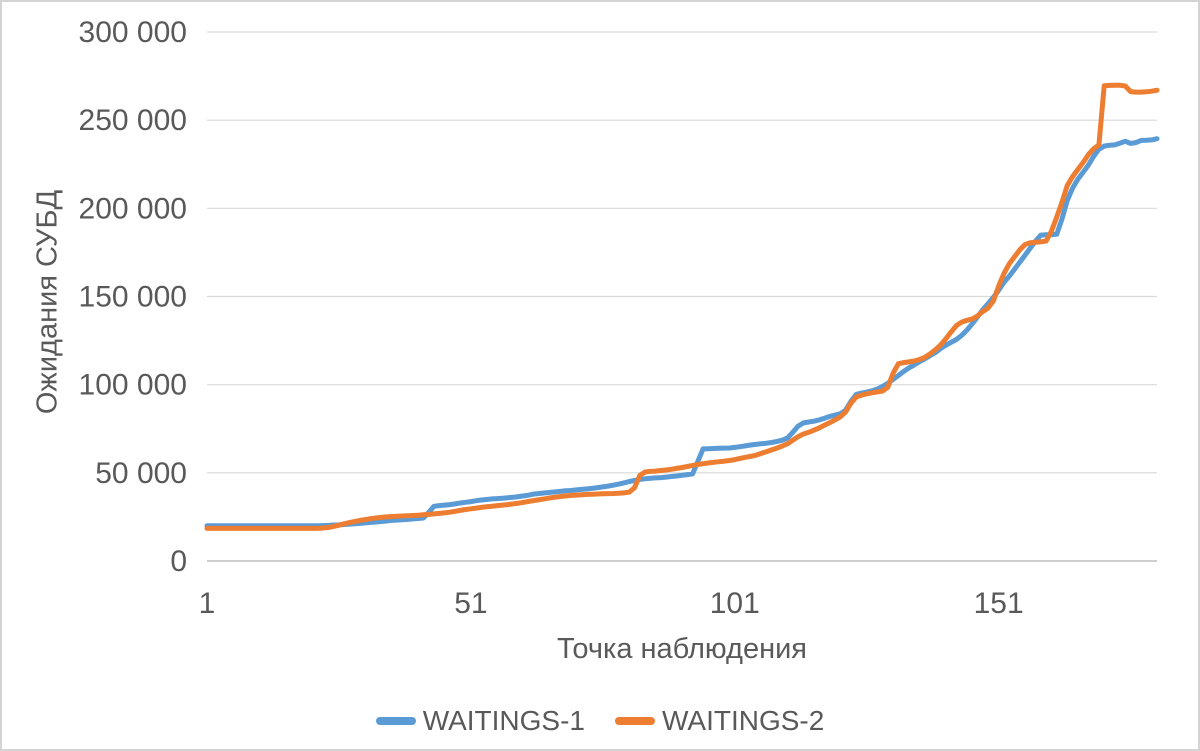 Image resolution: width=1200 pixels, height=751 pixels. Describe the element at coordinates (743, 720) in the screenshot. I see `legend-label-waitings-2: WAITINGS-2` at that location.